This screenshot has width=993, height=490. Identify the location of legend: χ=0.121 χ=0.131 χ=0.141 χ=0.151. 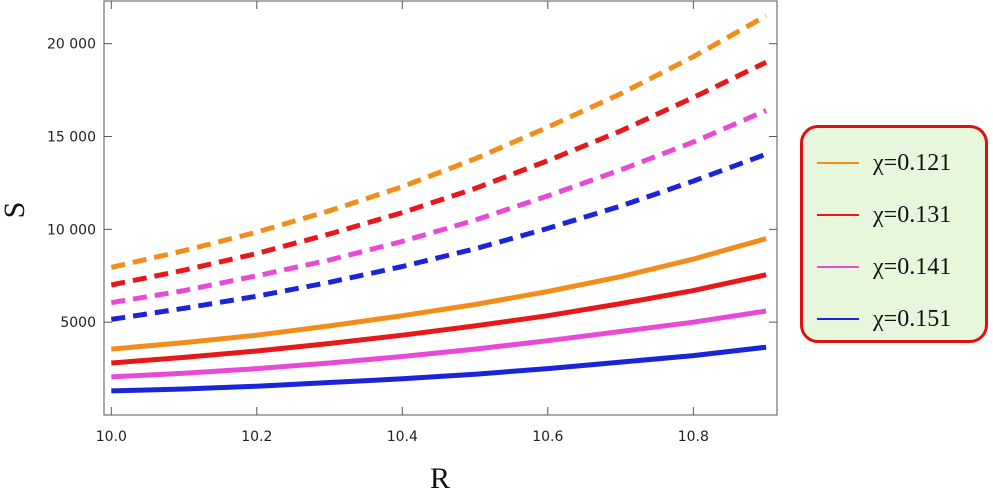
(894, 234).